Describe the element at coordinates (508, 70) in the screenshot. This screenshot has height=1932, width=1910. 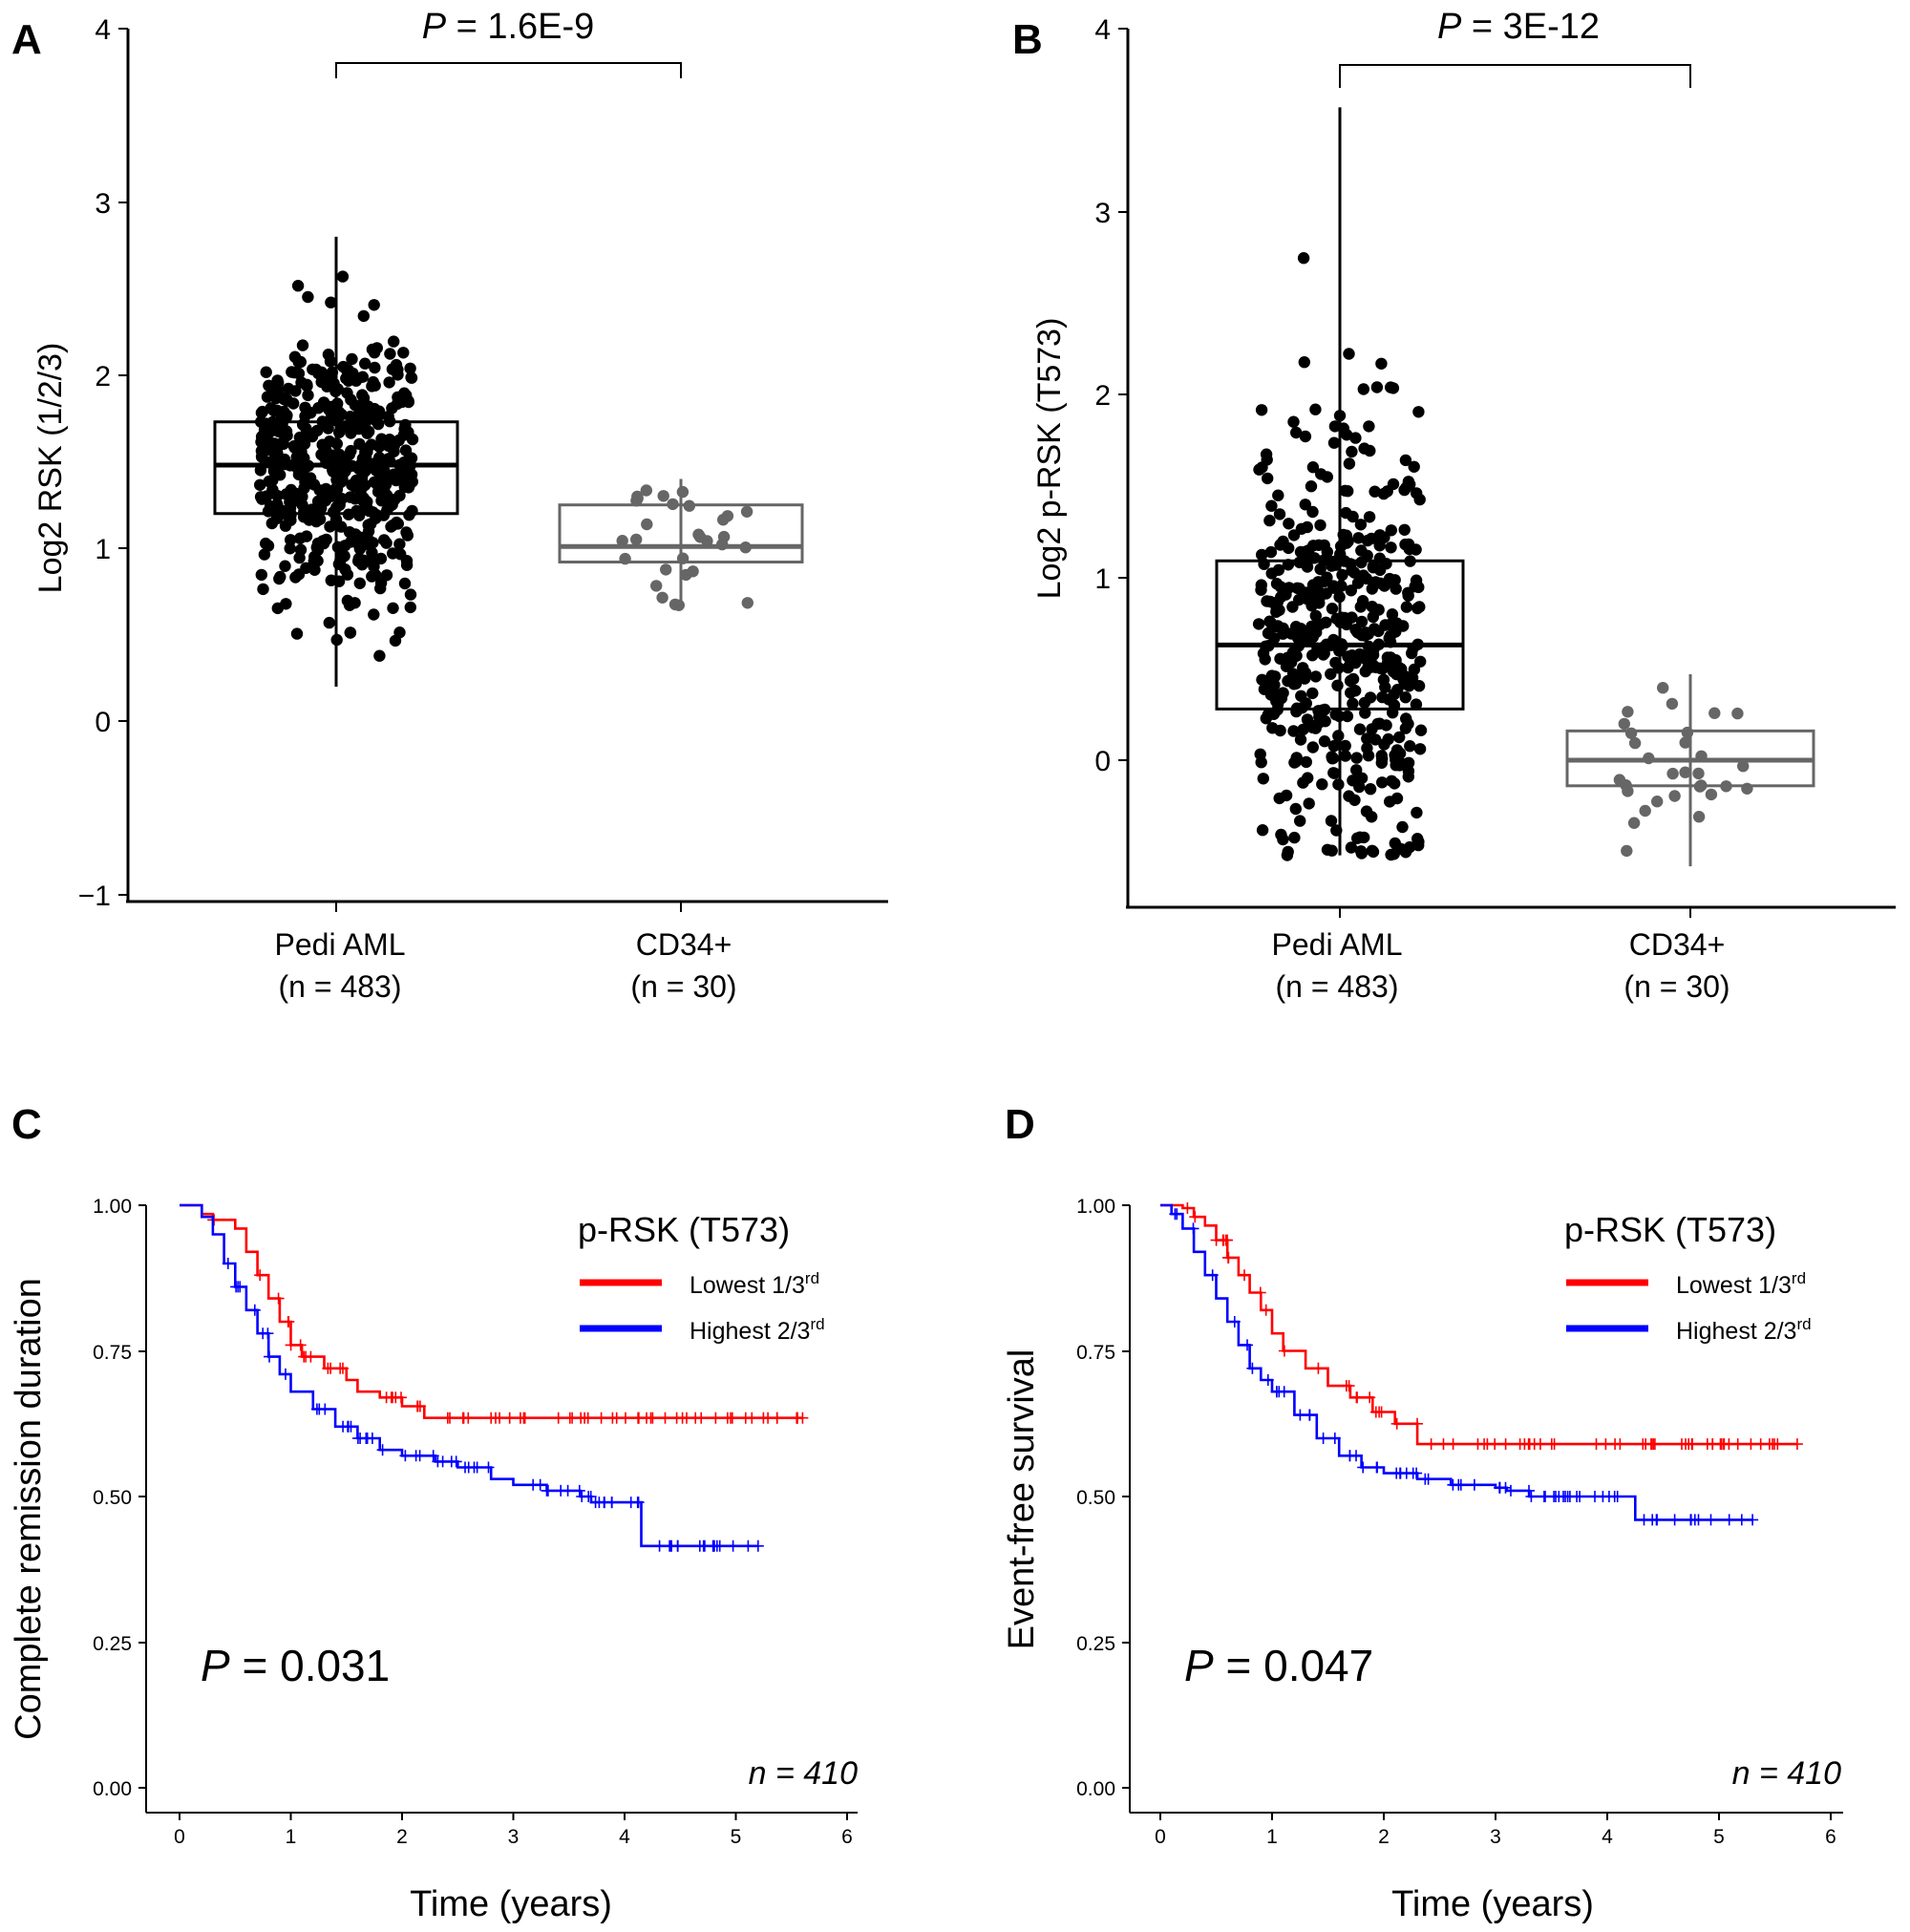
I see `panel-a-significance-bracket` at that location.